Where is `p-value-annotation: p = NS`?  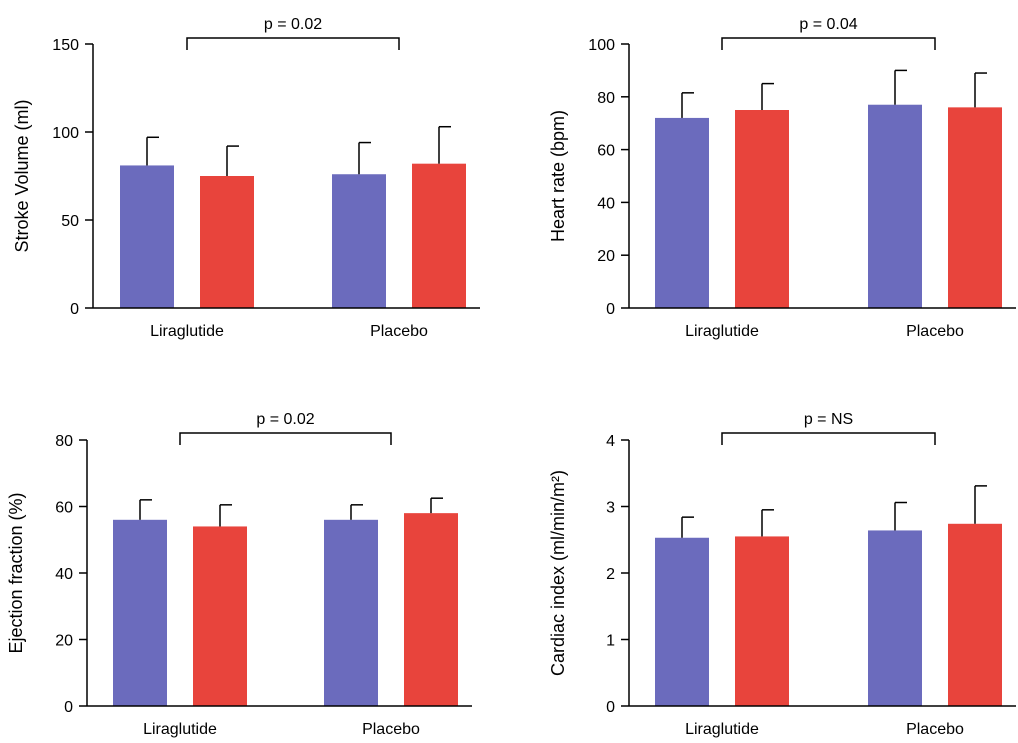
p-value-annotation: p = NS is located at coordinates (828, 419).